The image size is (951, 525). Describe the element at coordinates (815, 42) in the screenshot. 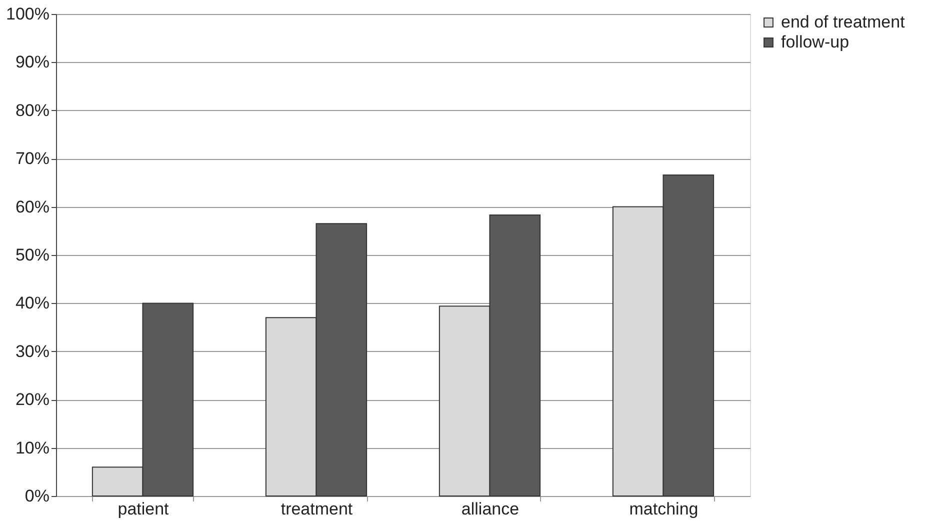

I see `legend-label: follow-up` at that location.